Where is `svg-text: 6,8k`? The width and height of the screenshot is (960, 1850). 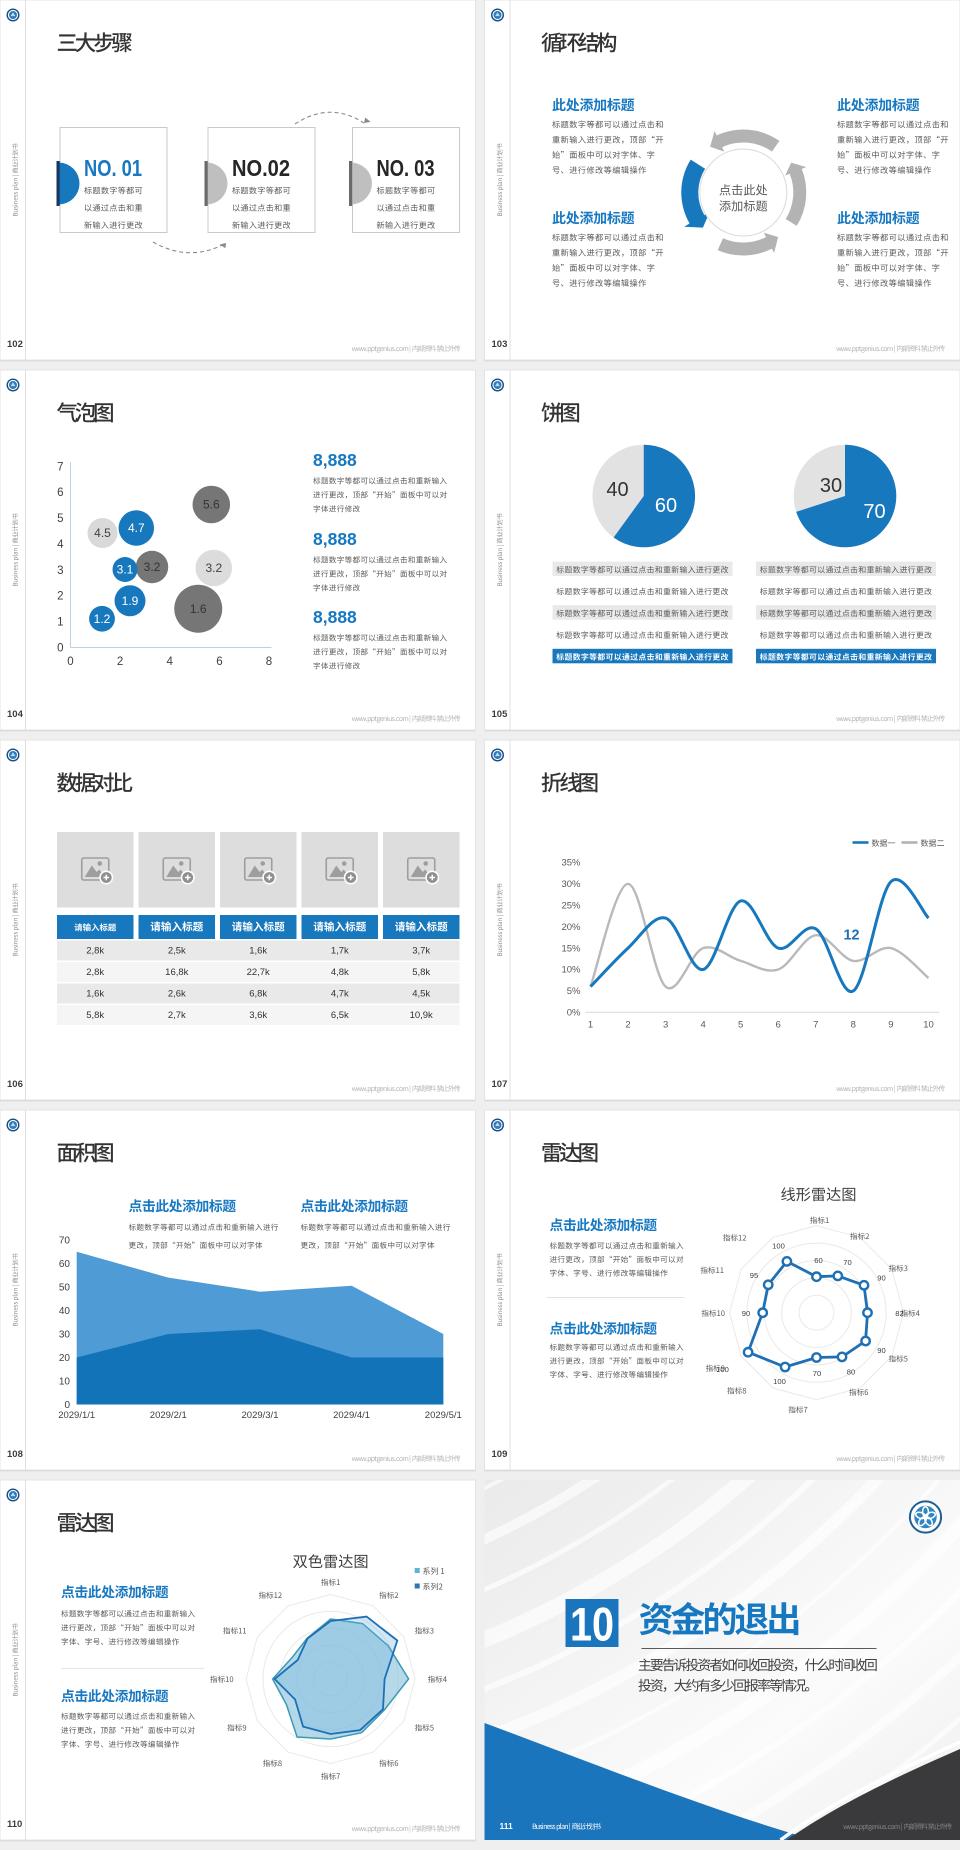 svg-text: 6,8k is located at coordinates (258, 994).